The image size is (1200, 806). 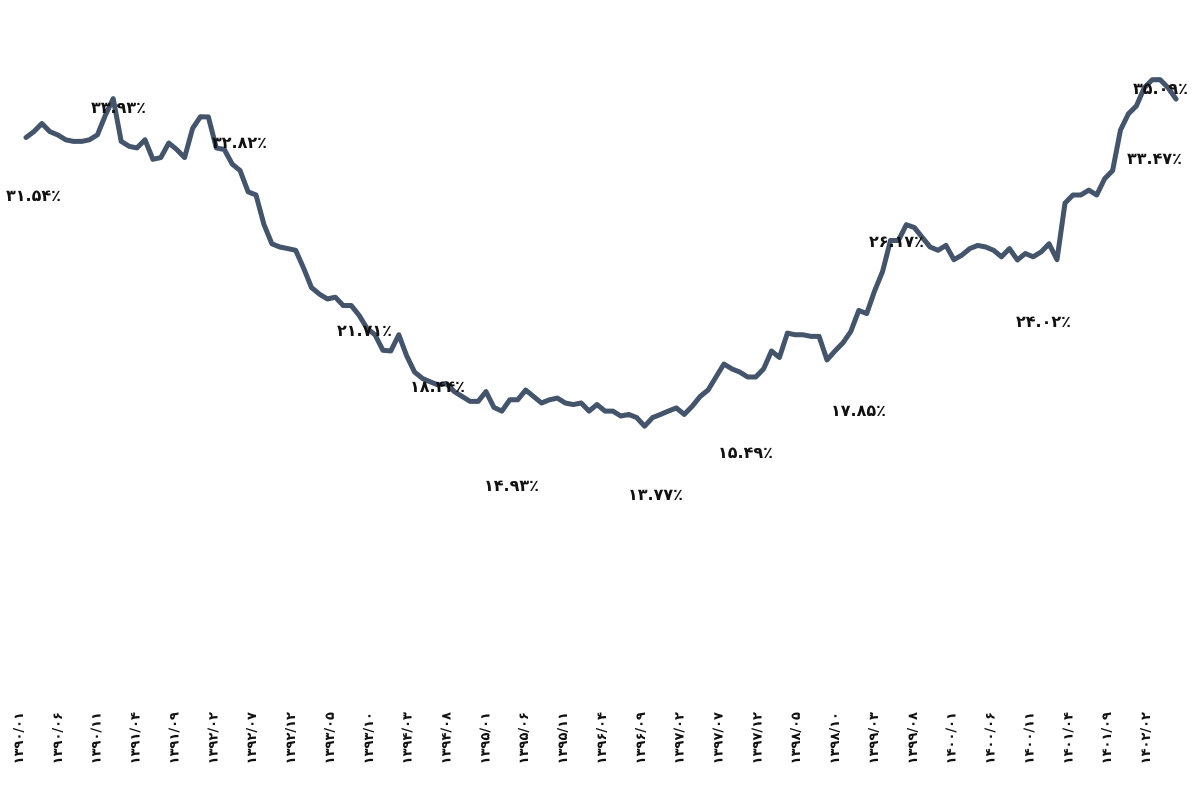 I want to click on x-tick-label: ۱۳۹۹/۰۸, so click(x=913, y=738).